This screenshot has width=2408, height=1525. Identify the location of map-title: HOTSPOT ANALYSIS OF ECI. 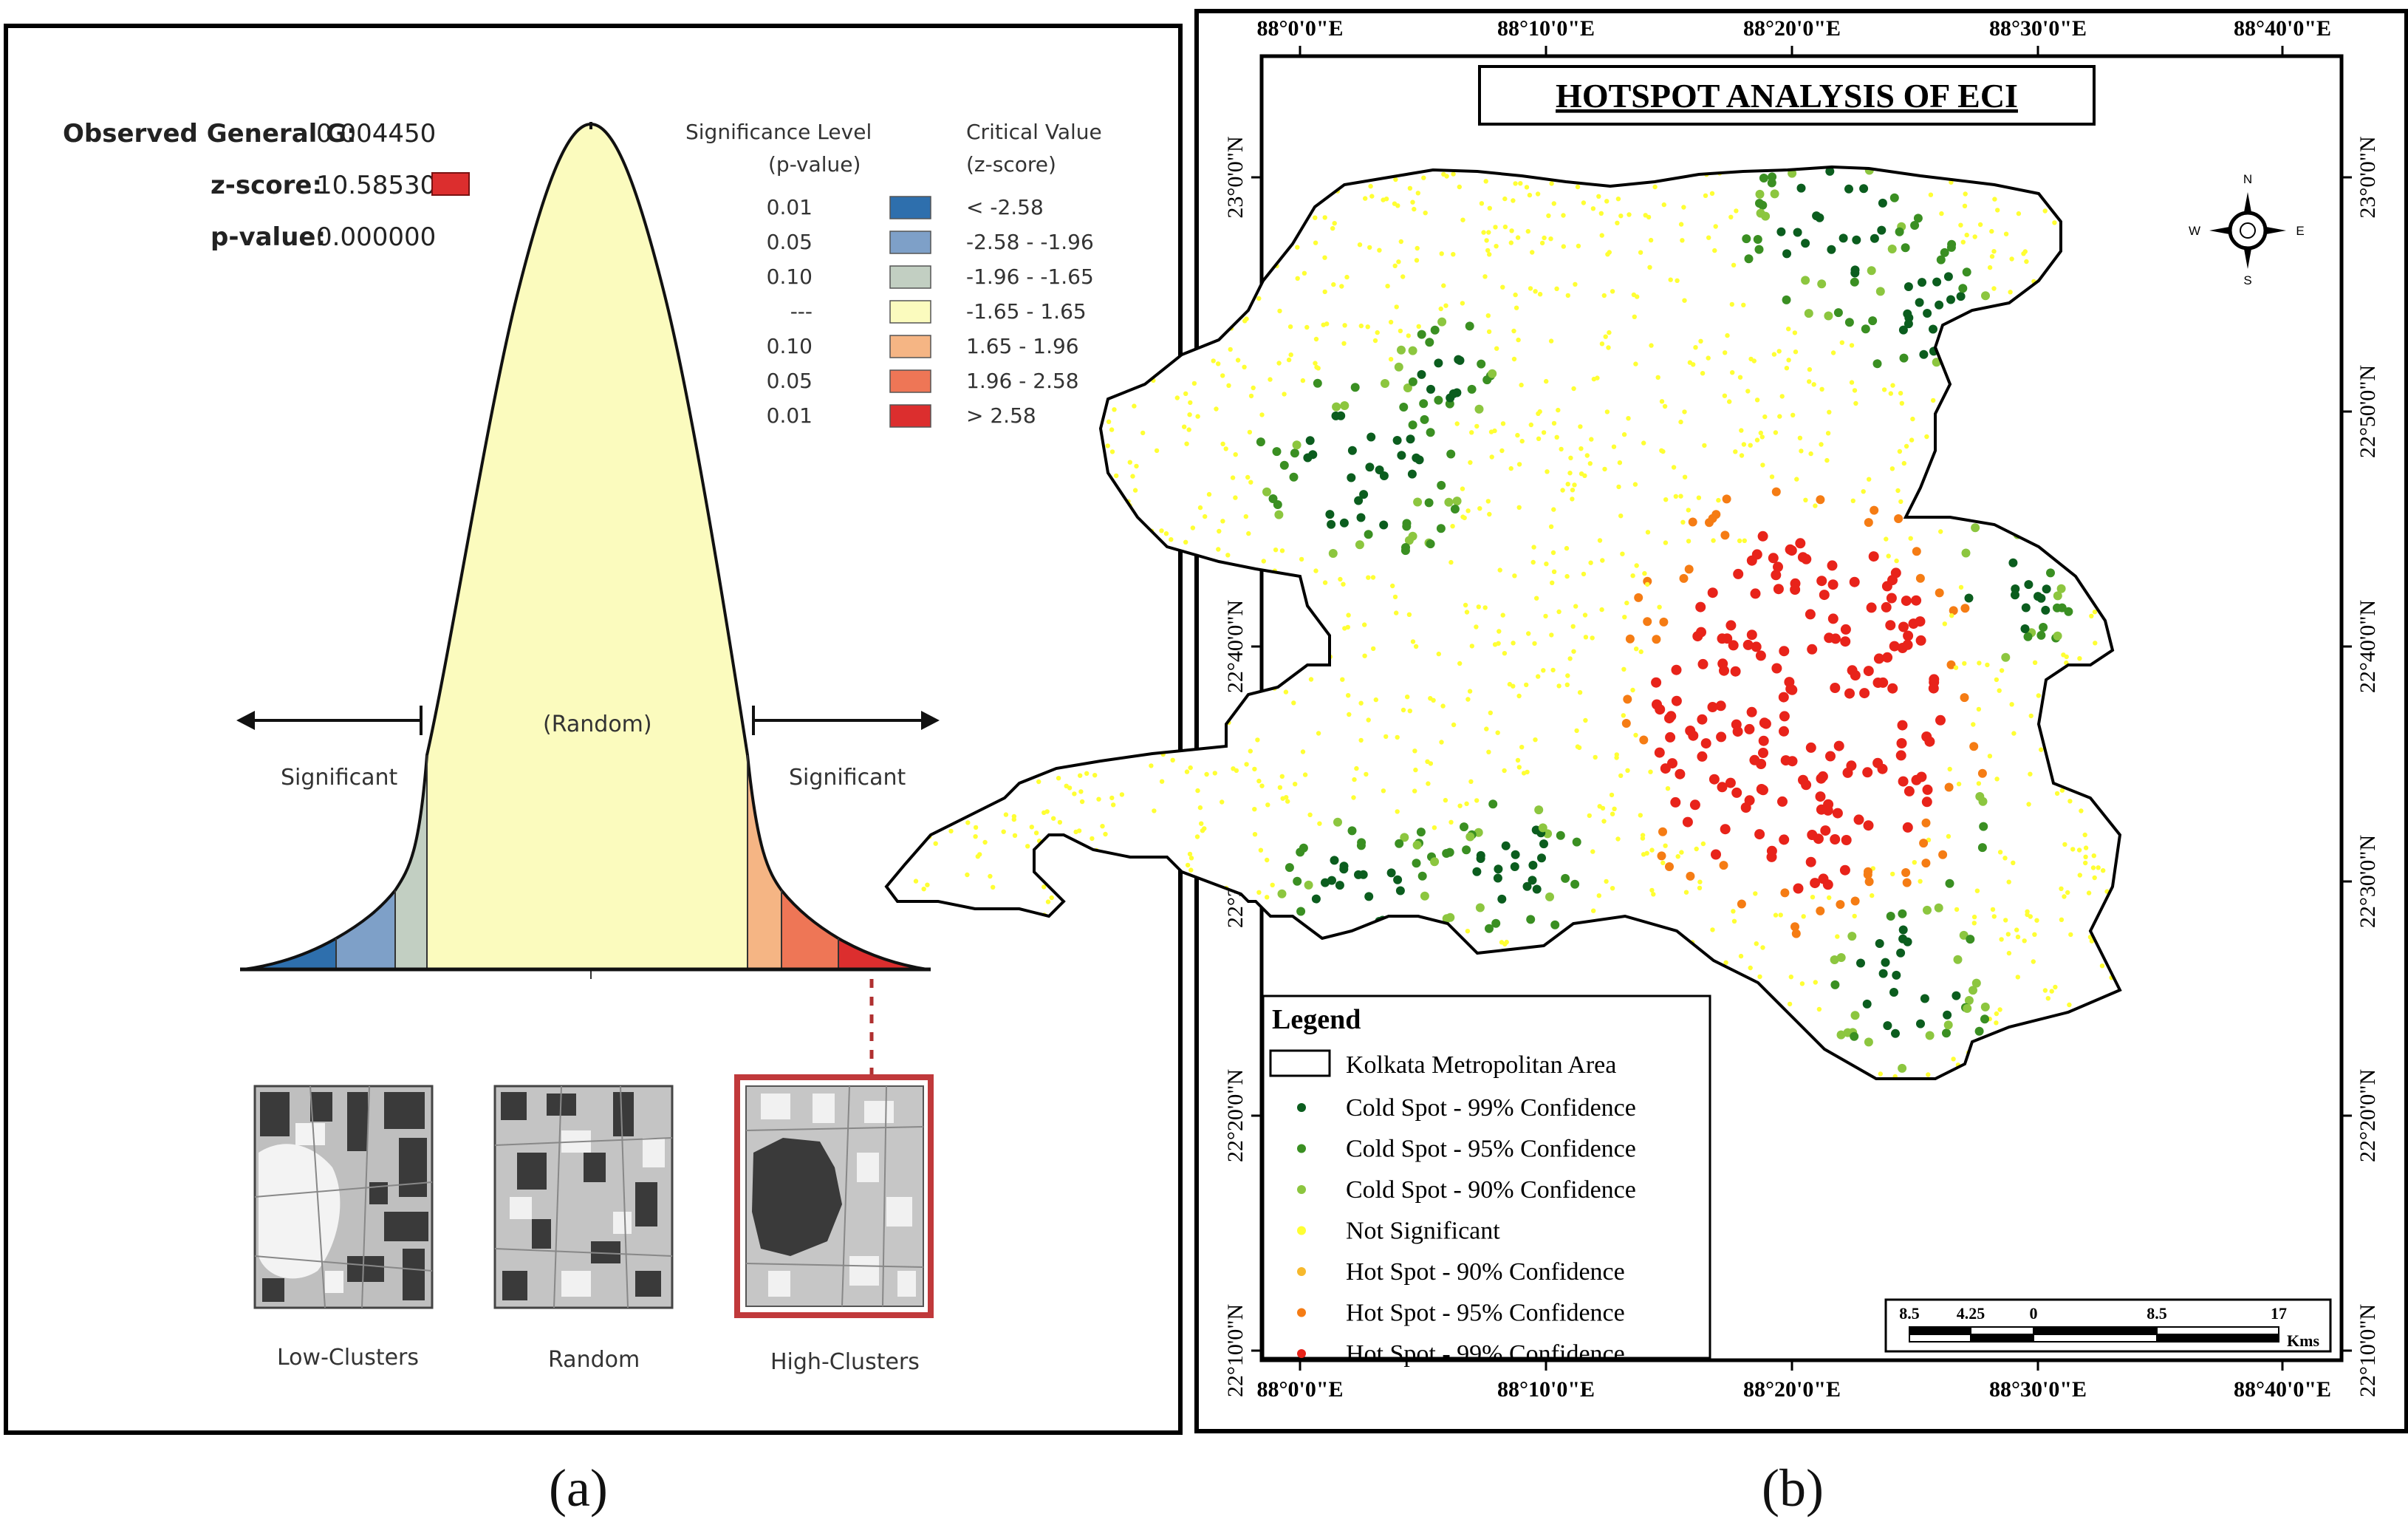
(1787, 96).